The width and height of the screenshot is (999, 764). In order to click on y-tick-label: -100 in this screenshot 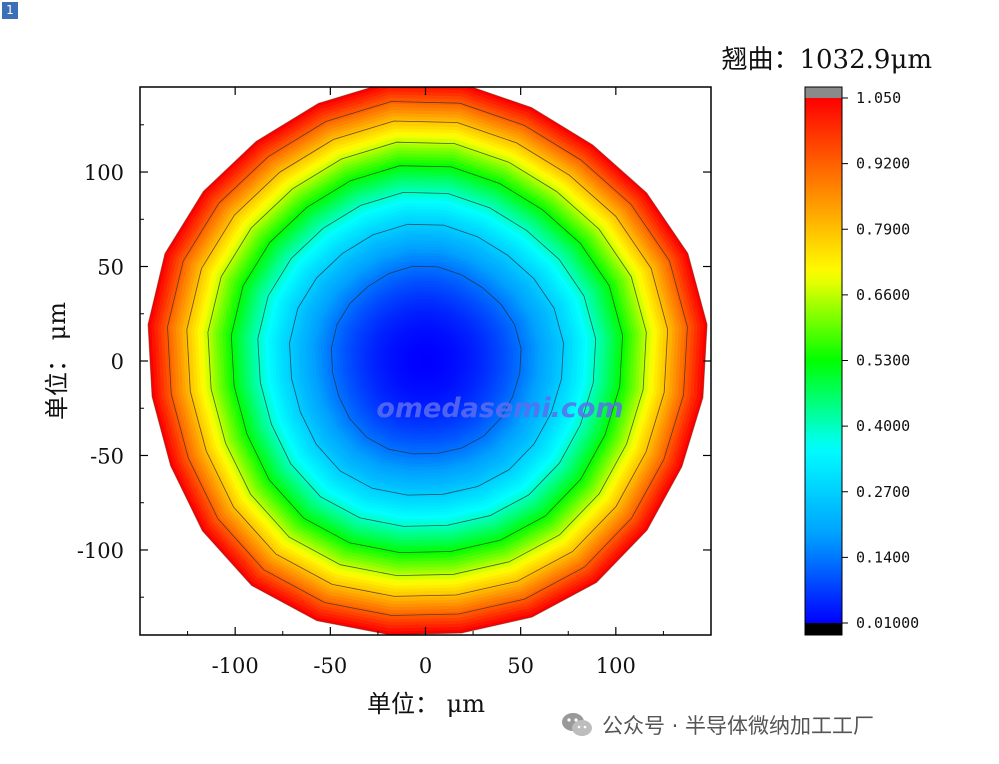, I will do `click(100, 551)`.